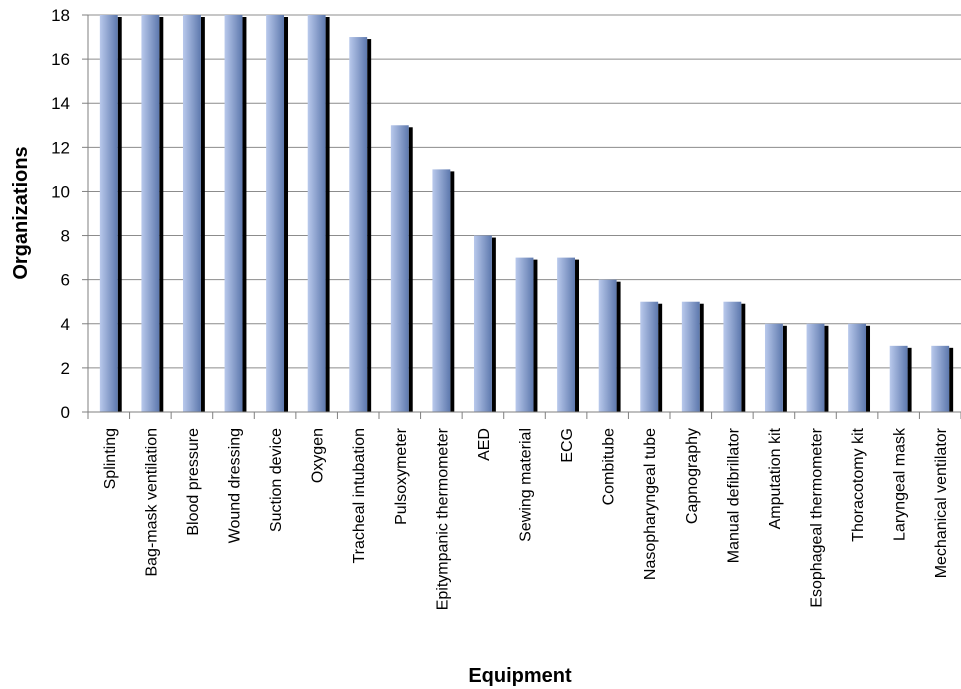 The image size is (961, 689). Describe the element at coordinates (60, 147) in the screenshot. I see `y-tick-label: 12` at that location.